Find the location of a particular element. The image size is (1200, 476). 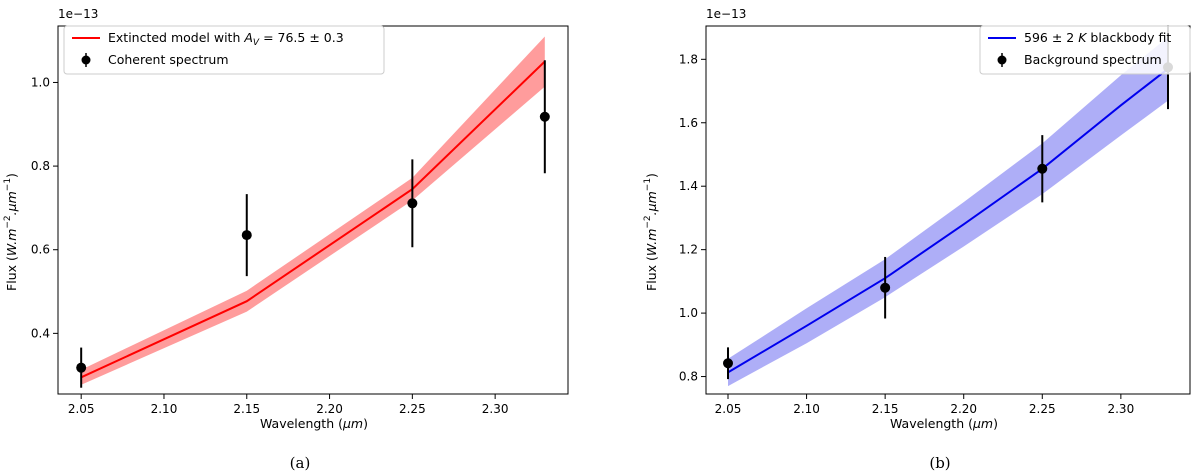

y-tick-label: 0.6 is located at coordinates (40, 250).